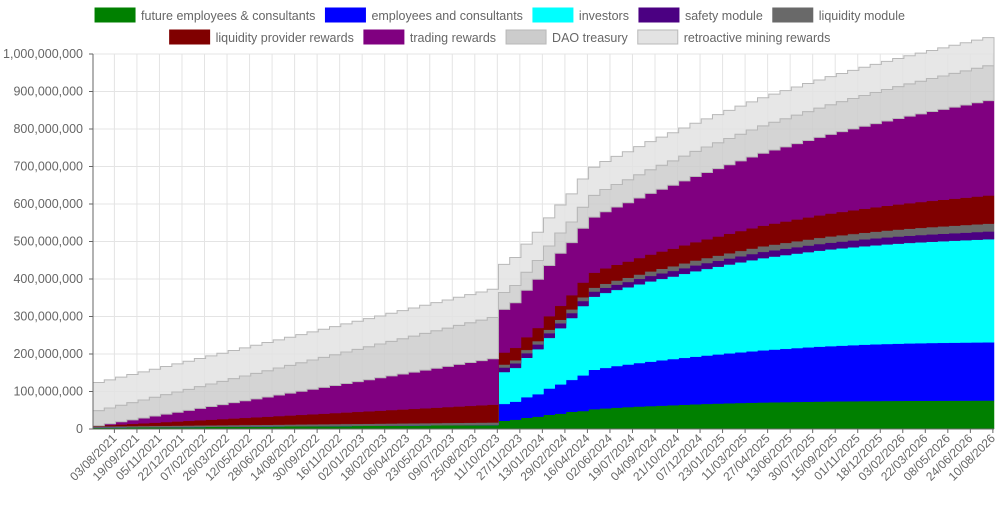 Image resolution: width=1000 pixels, height=505 pixels. I want to click on y-tick-label: 200,000,000, so click(48, 354).